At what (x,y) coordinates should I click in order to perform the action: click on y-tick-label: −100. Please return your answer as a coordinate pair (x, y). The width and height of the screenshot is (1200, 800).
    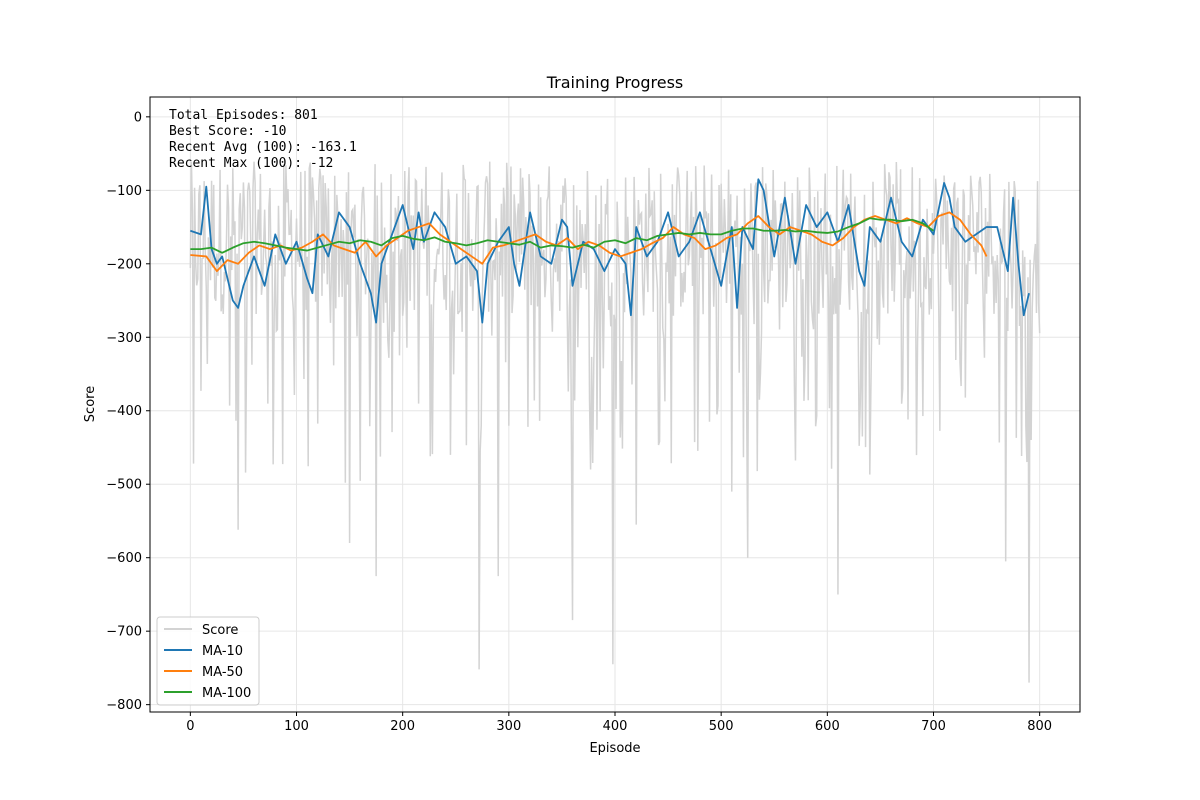
    Looking at the image, I should click on (124, 191).